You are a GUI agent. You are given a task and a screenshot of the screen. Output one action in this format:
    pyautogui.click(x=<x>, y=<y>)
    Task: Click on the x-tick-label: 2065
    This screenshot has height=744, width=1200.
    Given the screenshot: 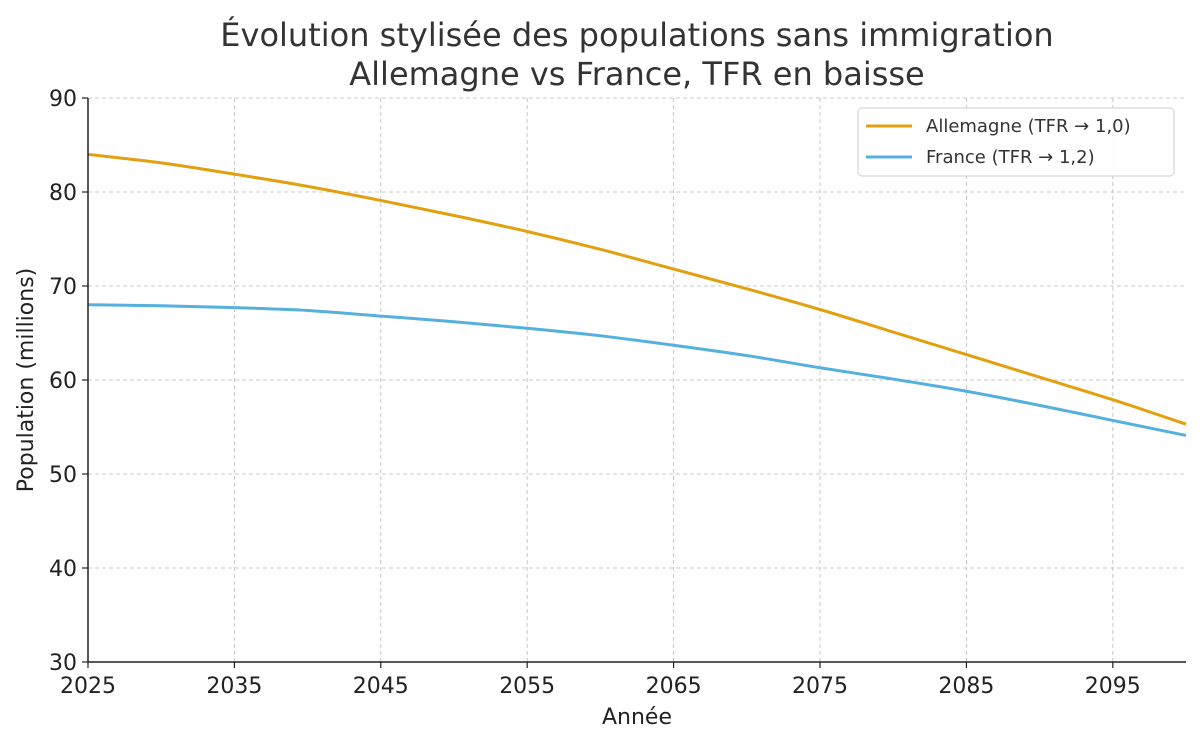 What is the action you would take?
    pyautogui.click(x=674, y=686)
    